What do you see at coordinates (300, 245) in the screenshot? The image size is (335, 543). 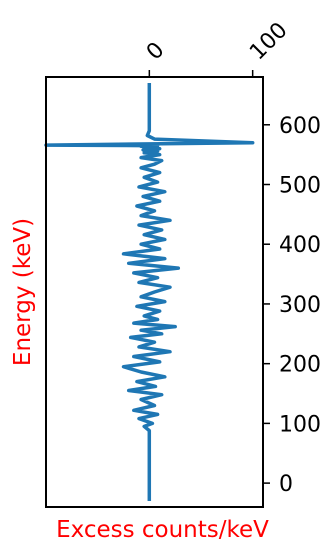 I see `y-tick-label: 400` at bounding box center [300, 245].